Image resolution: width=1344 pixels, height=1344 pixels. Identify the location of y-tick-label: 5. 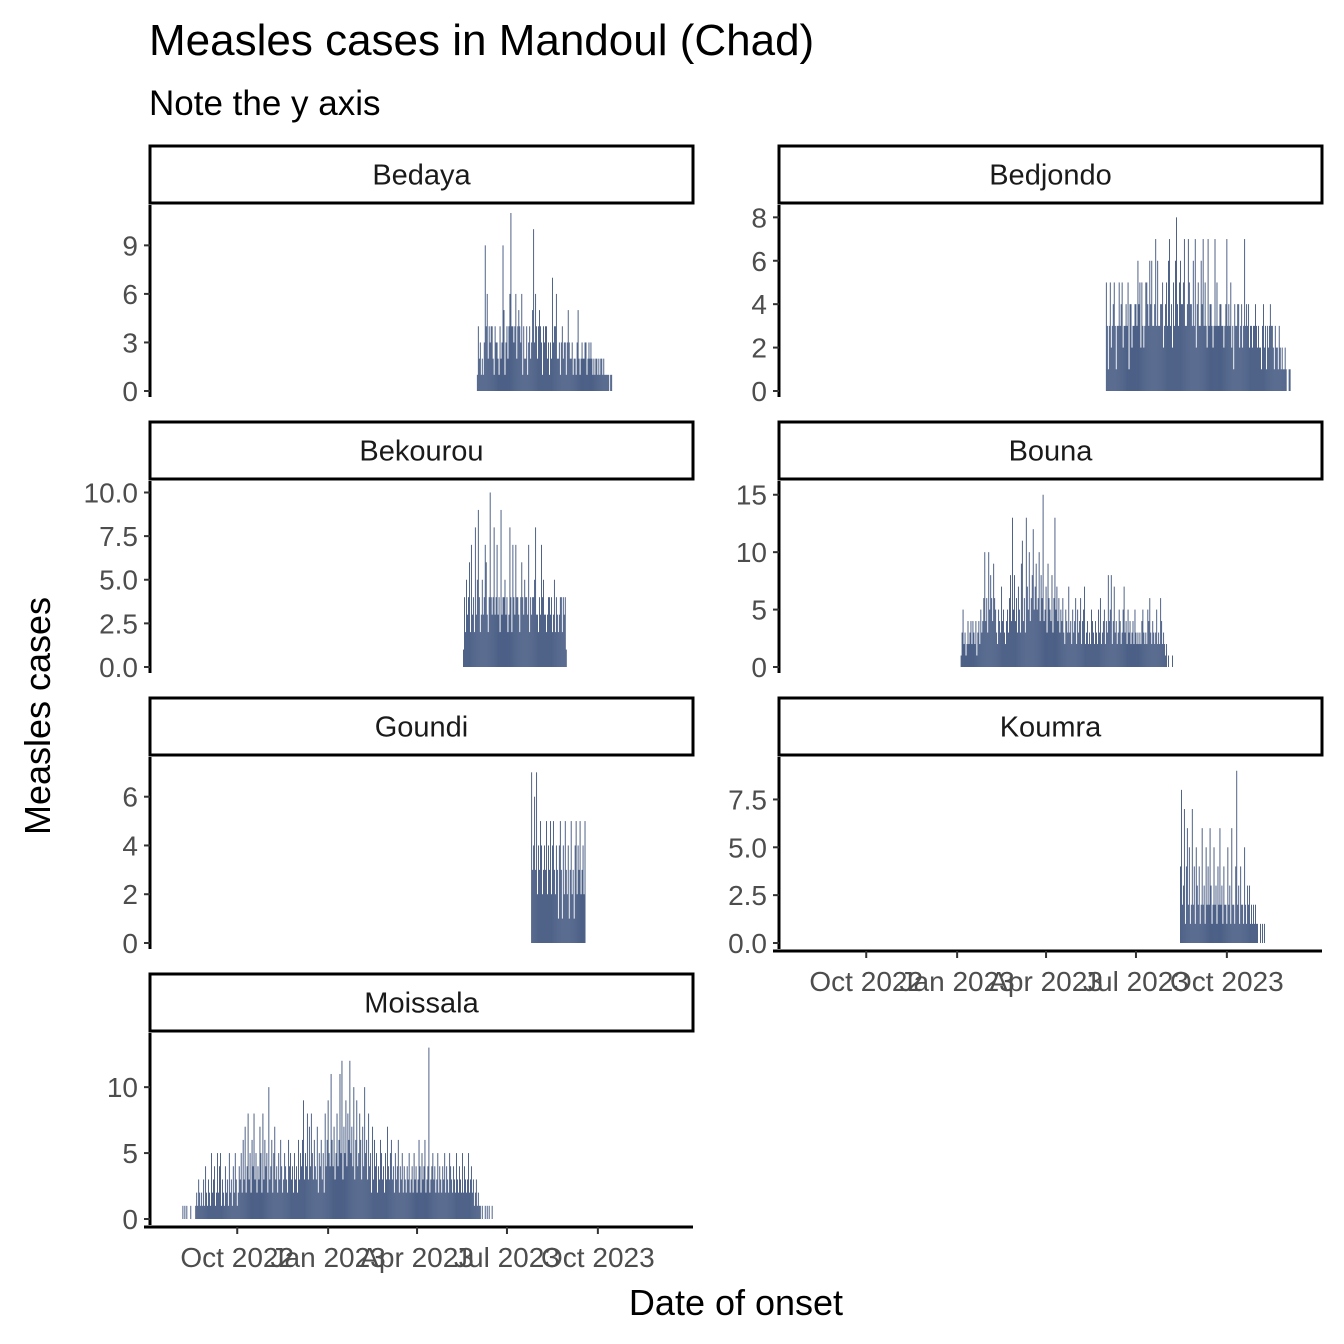
(130, 1153).